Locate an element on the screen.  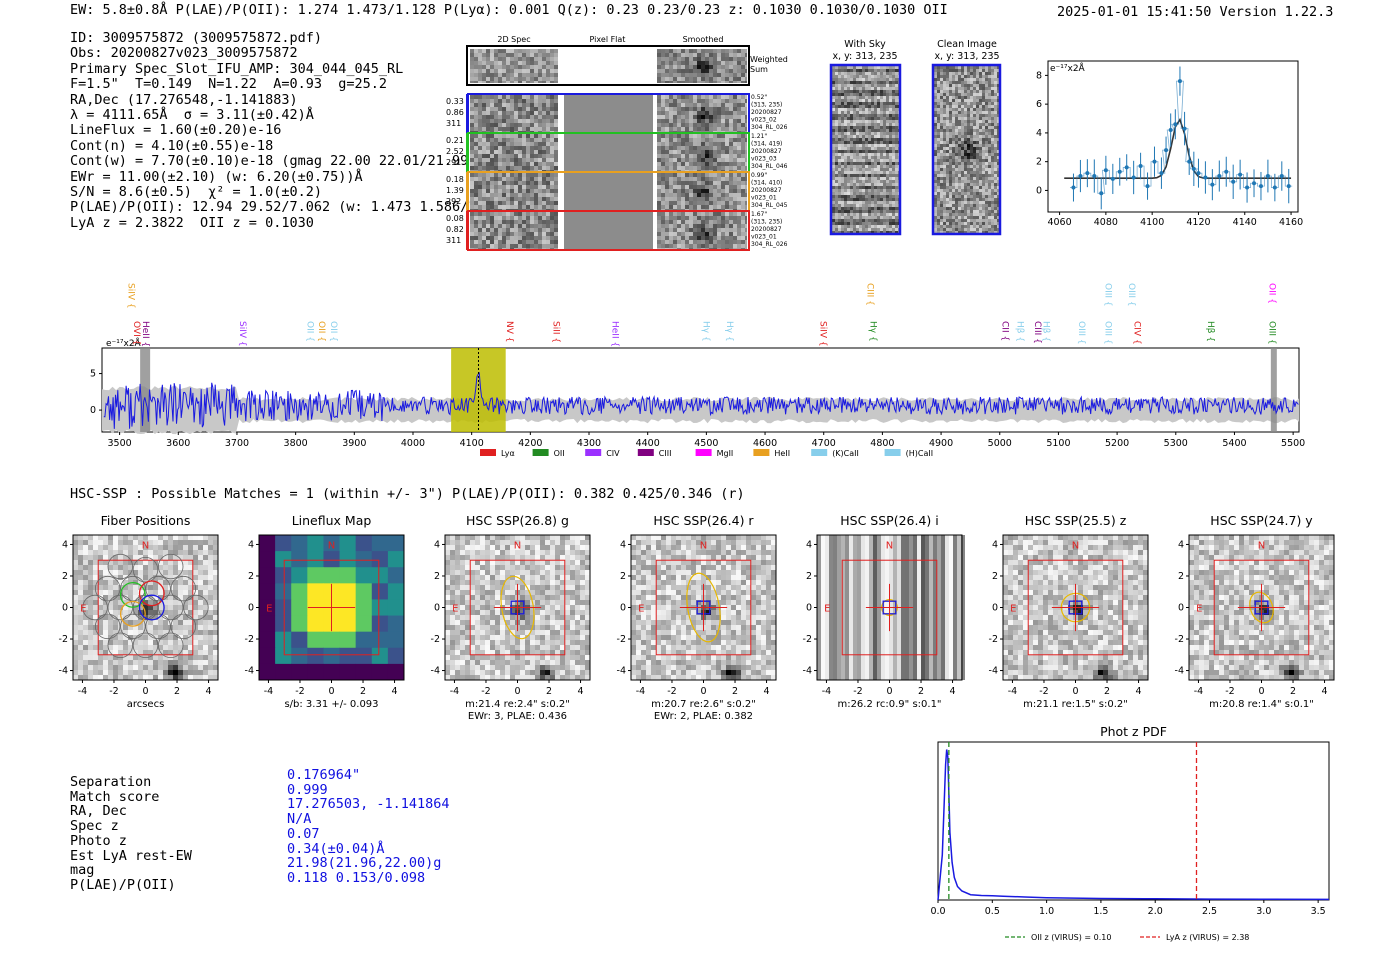
with-sky-image is located at coordinates (865, 149).